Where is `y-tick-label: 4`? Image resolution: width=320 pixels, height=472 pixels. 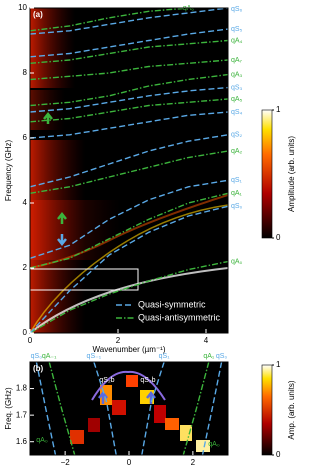 y-tick-label: 4 is located at coordinates (25, 202).